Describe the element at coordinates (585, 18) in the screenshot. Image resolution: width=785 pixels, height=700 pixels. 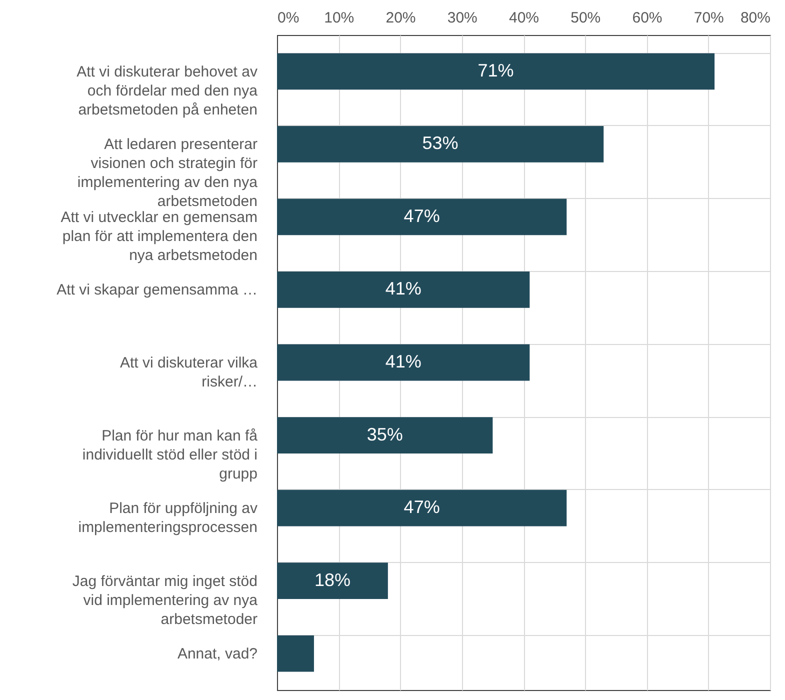
I see `x-tick-label: 50%` at that location.